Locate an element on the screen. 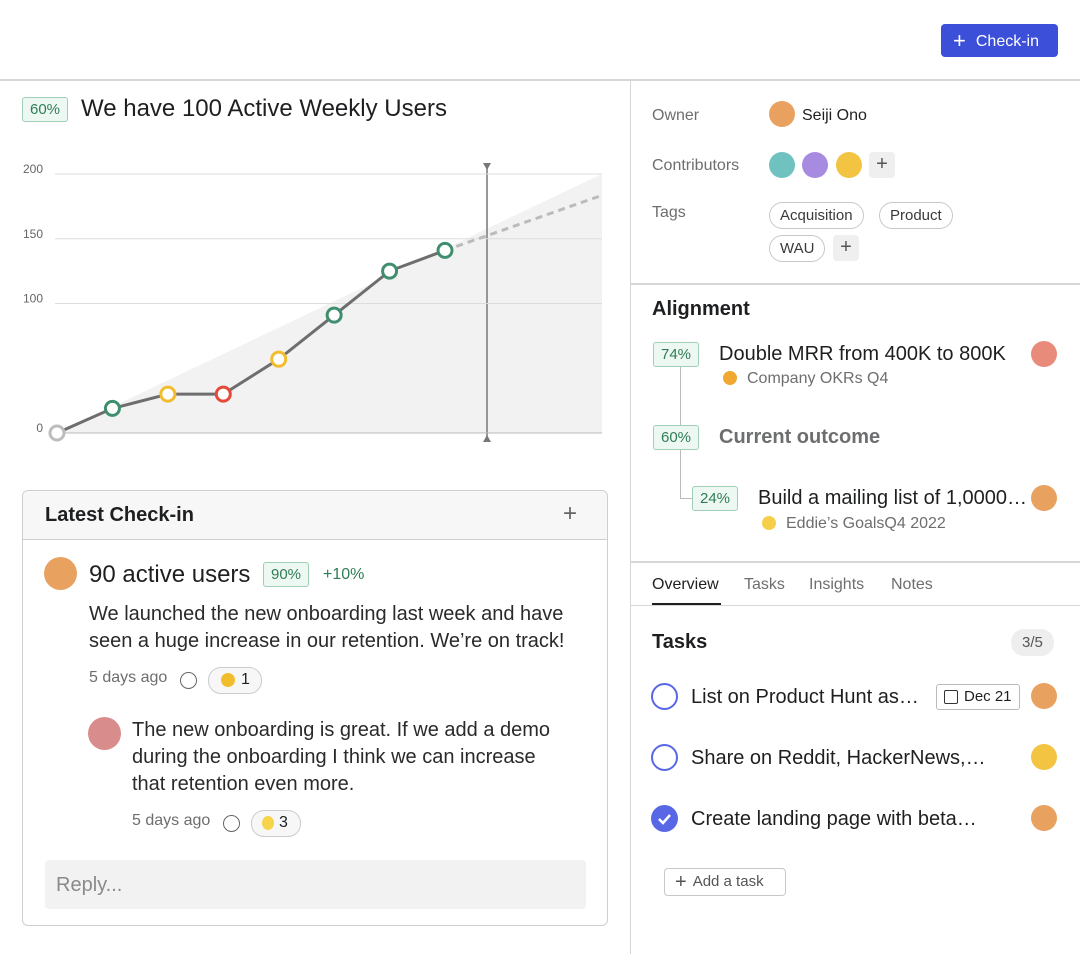 This screenshot has width=1080, height=954. add-contributor: + is located at coordinates (882, 165).